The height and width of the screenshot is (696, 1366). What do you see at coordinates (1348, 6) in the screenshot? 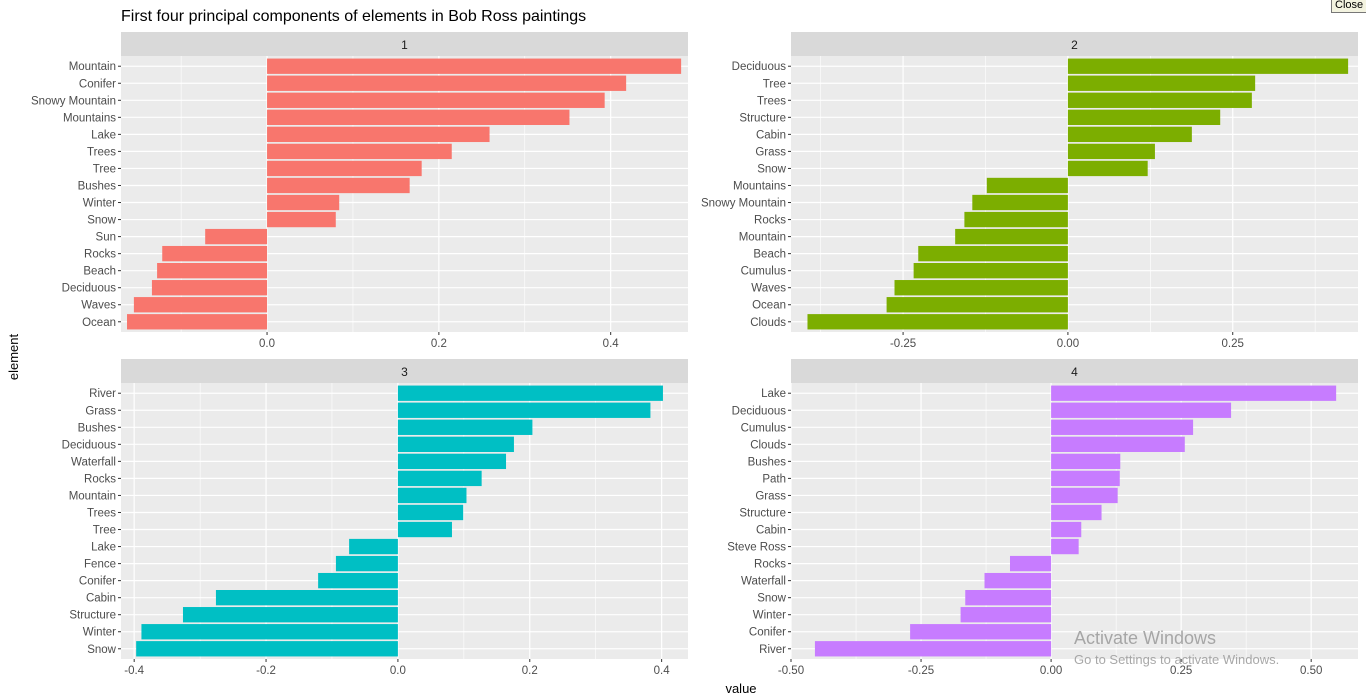
I see `close-button: Close` at bounding box center [1348, 6].